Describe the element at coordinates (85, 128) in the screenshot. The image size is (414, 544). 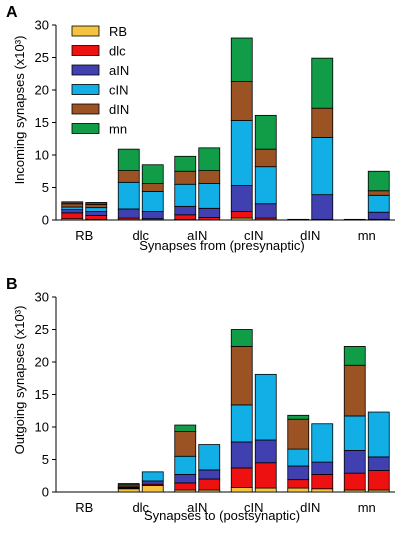
I see `legend-swatch-mn` at that location.